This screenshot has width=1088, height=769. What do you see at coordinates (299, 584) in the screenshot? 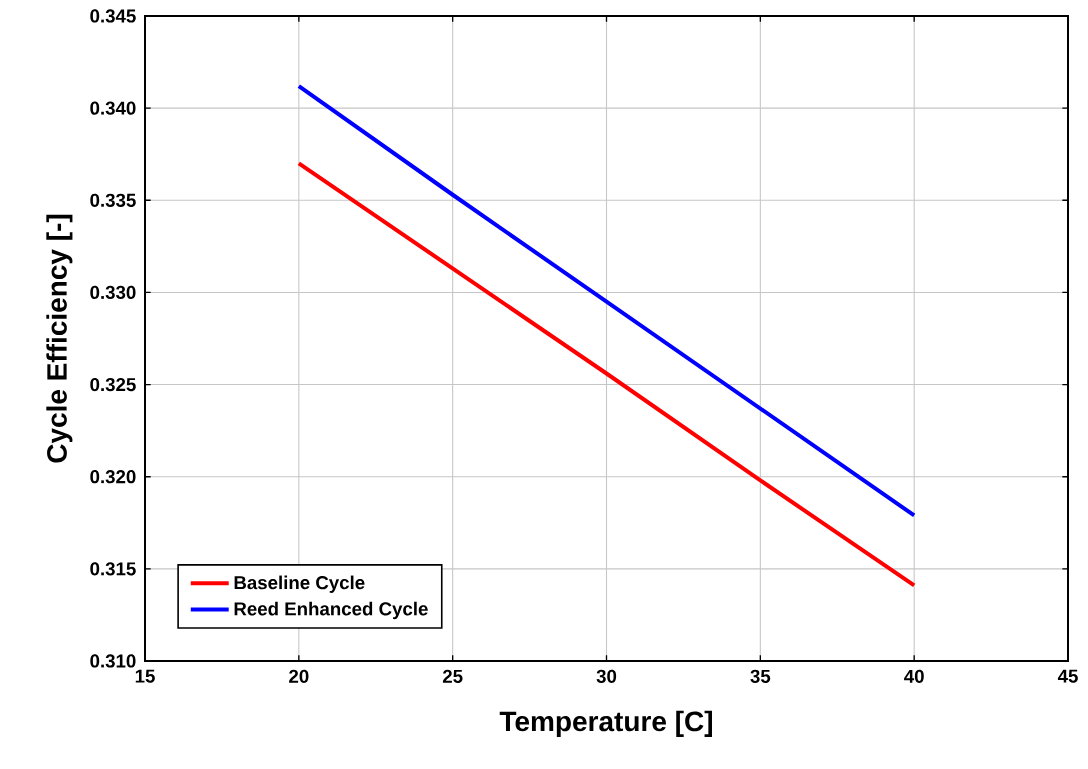
I see `legend-label: Baseline Cycle` at bounding box center [299, 584].